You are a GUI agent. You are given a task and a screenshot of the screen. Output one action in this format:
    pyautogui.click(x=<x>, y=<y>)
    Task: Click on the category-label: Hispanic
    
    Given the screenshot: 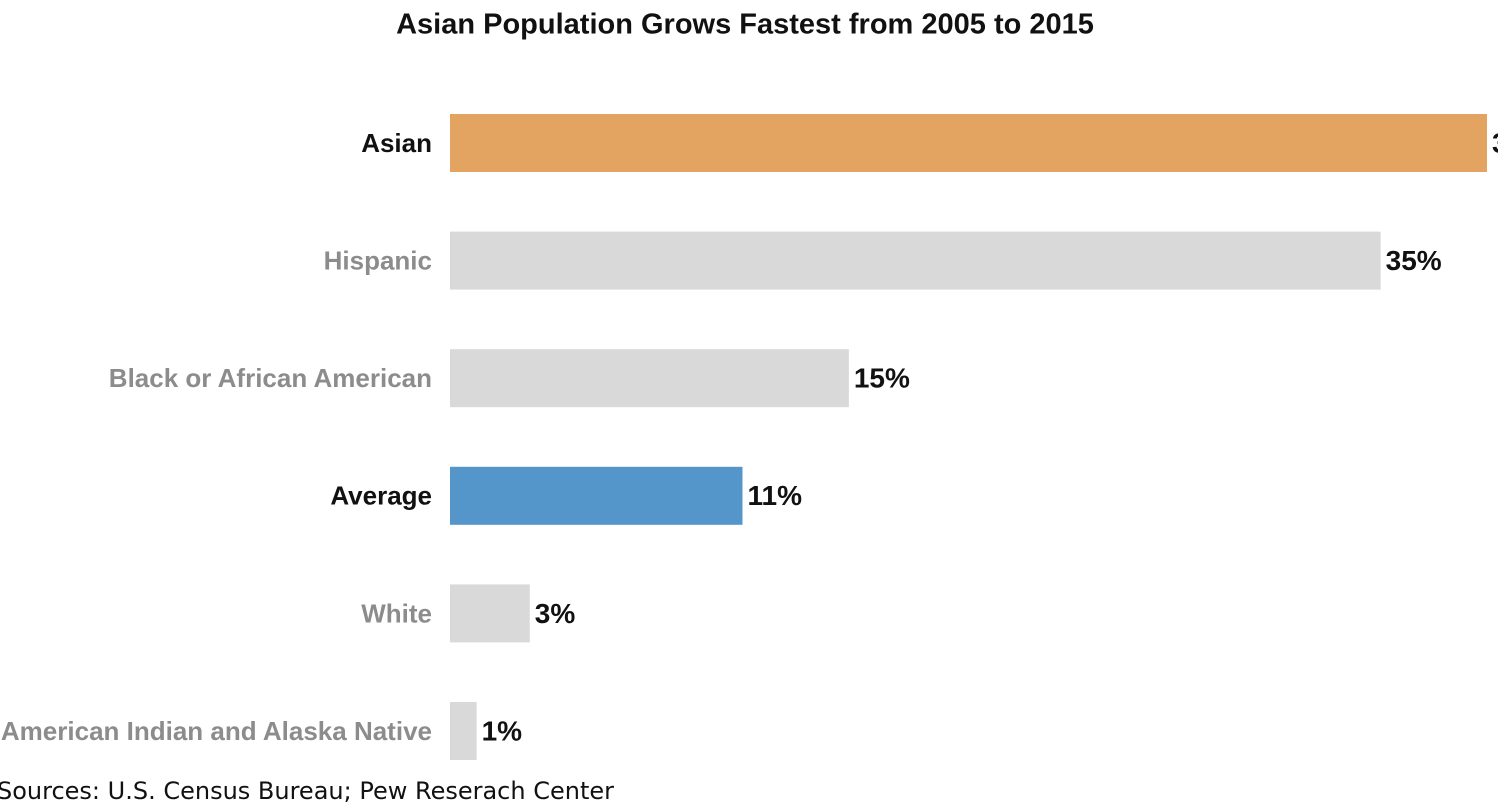 What is the action you would take?
    pyautogui.click(x=378, y=260)
    